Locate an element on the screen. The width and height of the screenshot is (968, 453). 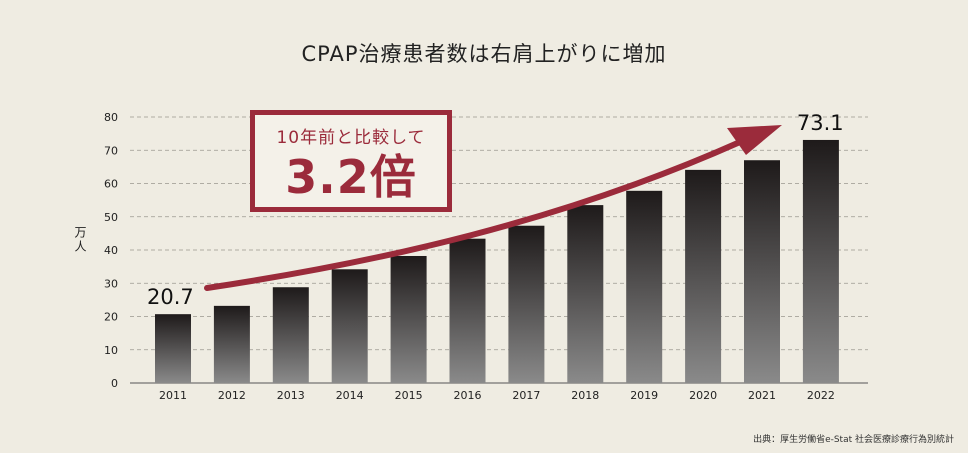
x-tick-label-2018: 2018 is located at coordinates (585, 395).